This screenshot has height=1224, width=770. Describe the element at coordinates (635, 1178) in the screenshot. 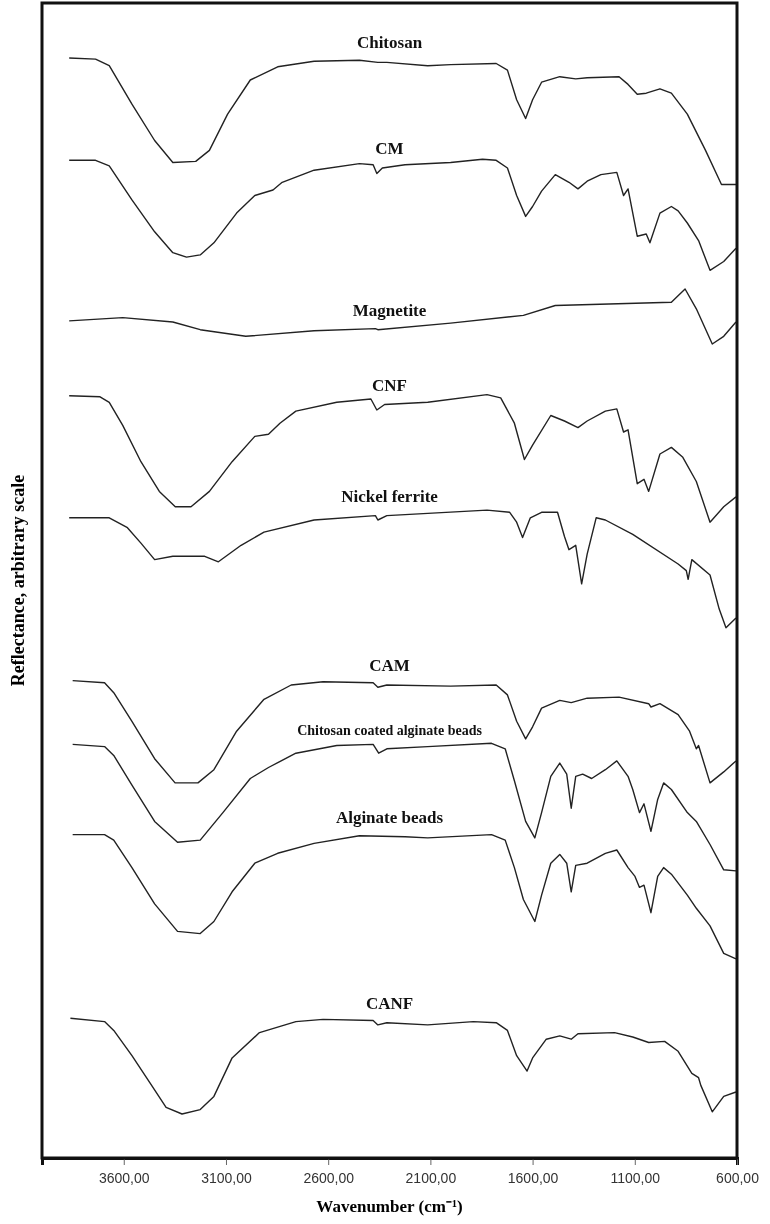

I see `x-tick-label: 1100,00` at that location.